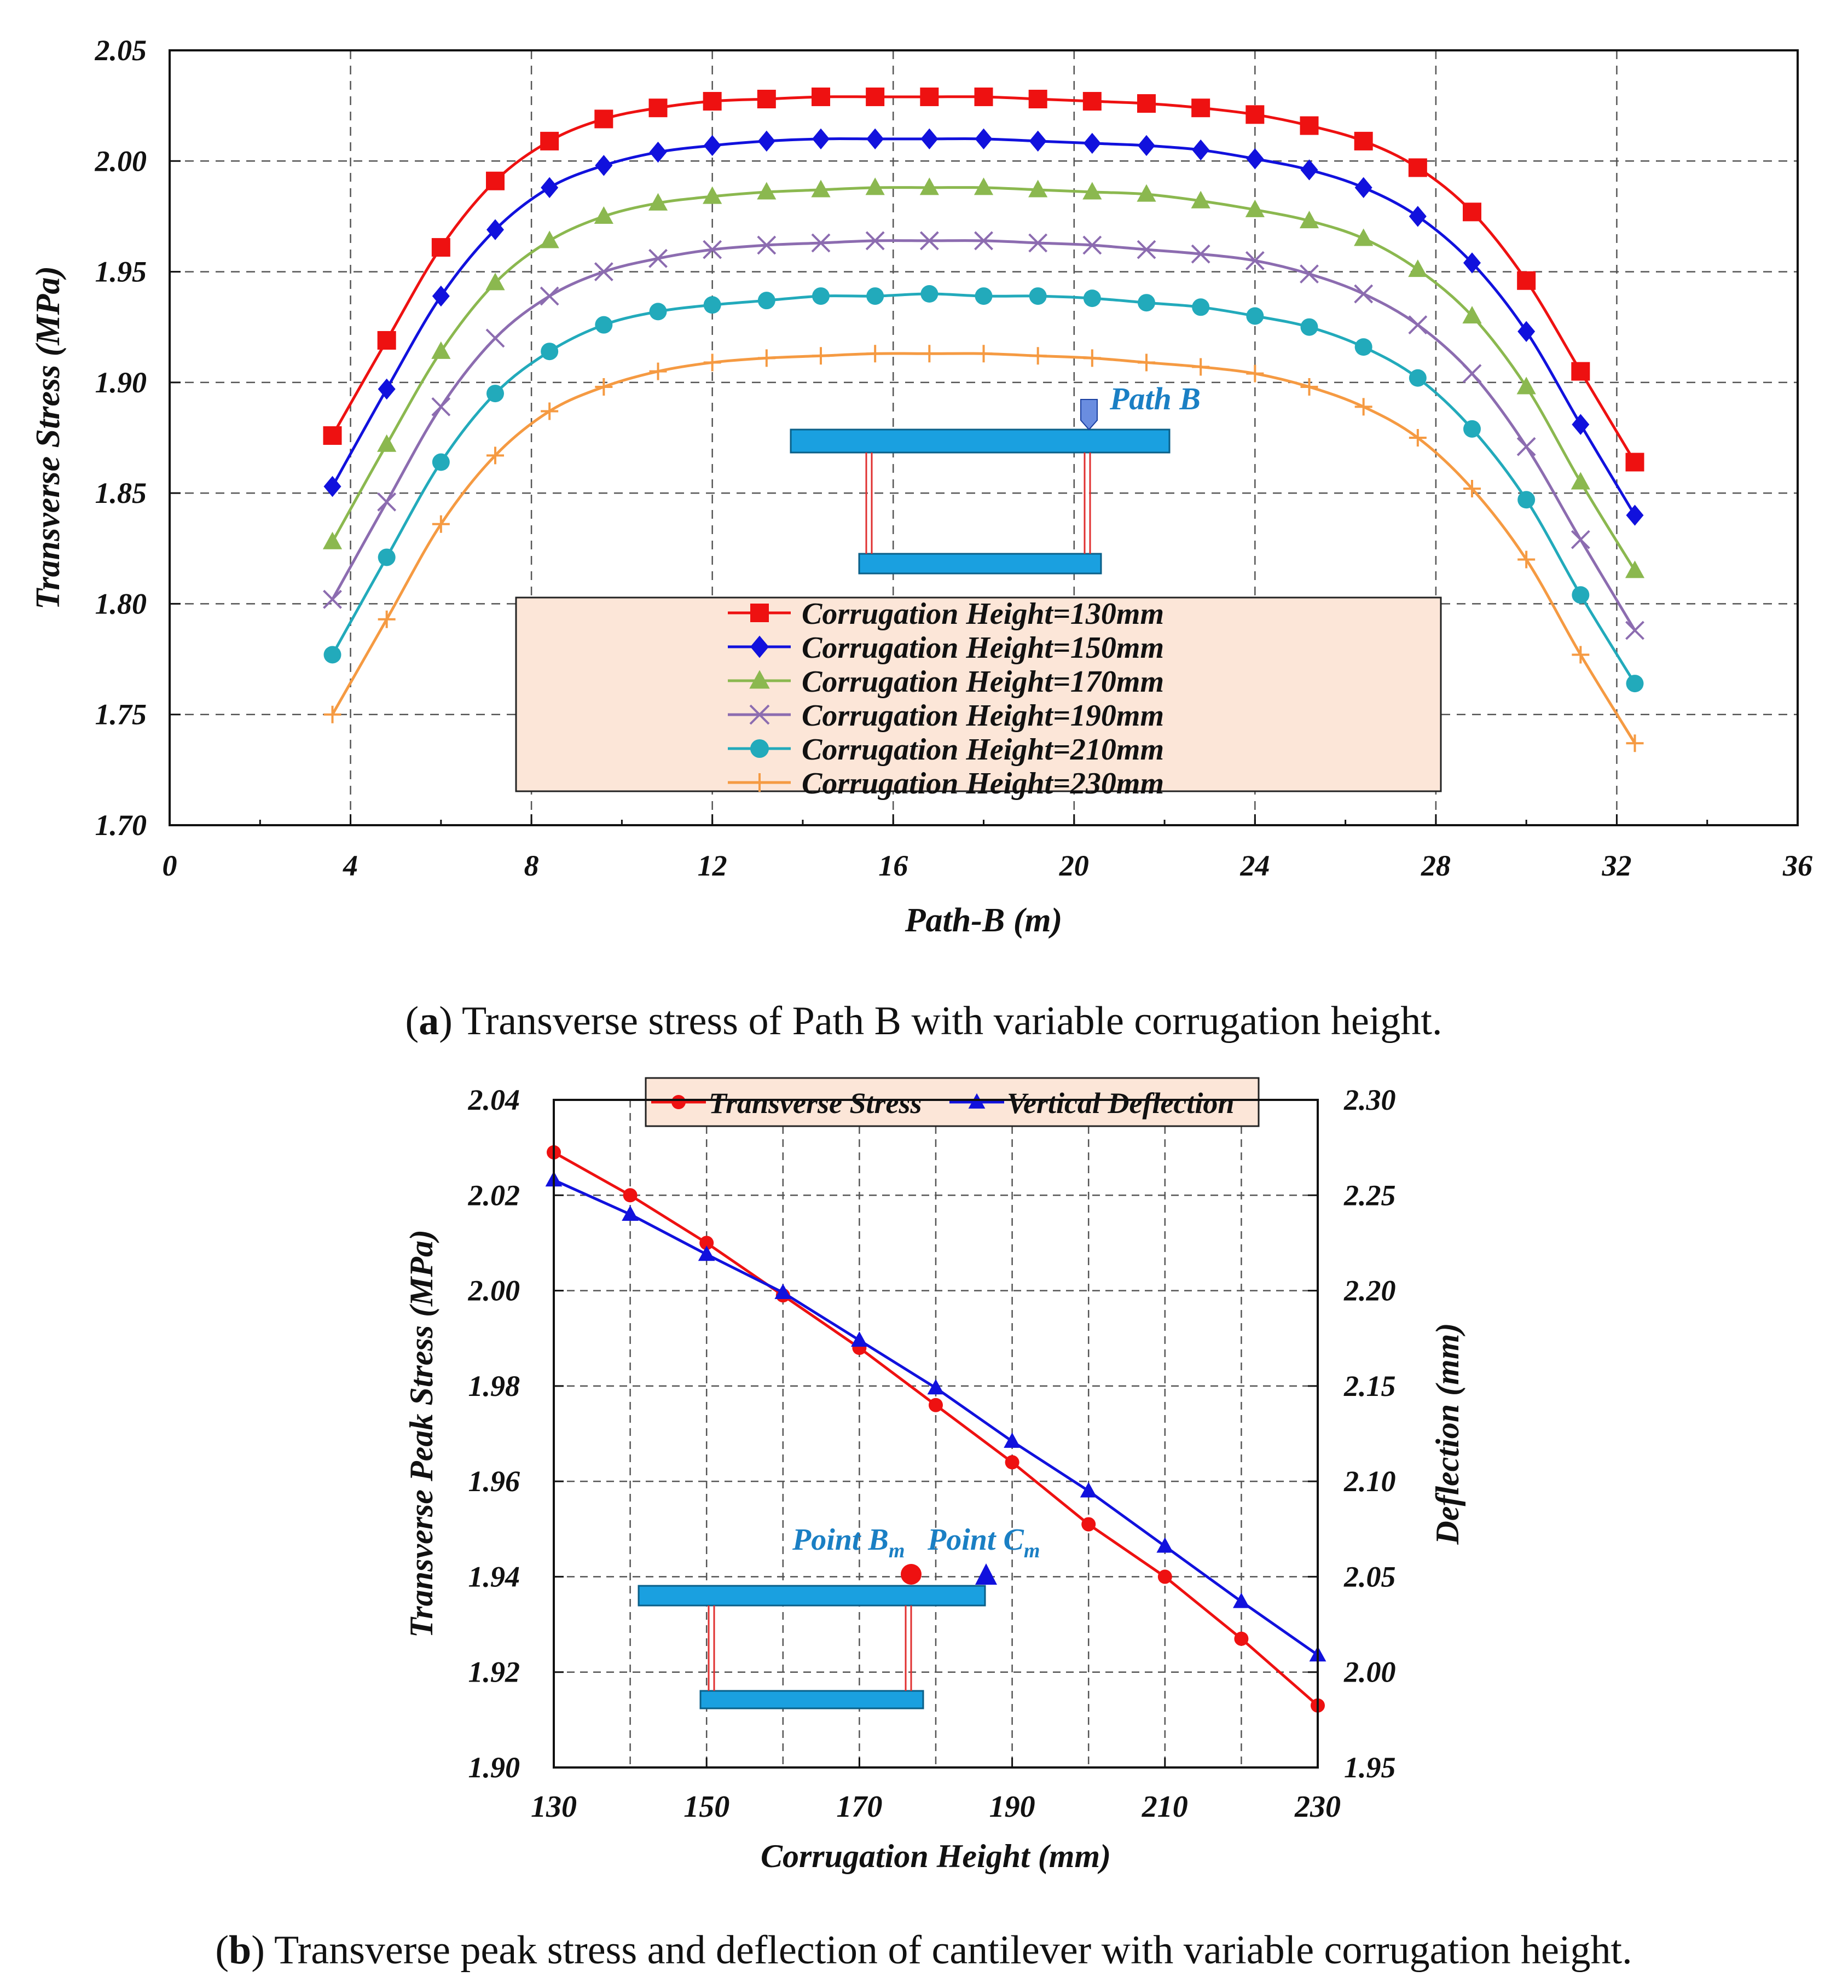 Image resolution: width=1848 pixels, height=1988 pixels. What do you see at coordinates (1447, 1434) in the screenshot?
I see `y2-axis-title: Deflection (mm)` at bounding box center [1447, 1434].